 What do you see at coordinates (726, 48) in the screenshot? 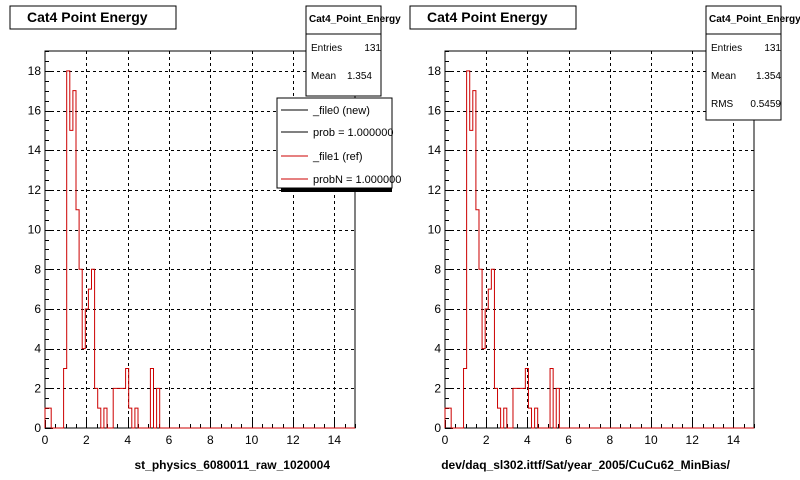
I see `right-stats-label-entries: Entries` at bounding box center [726, 48].